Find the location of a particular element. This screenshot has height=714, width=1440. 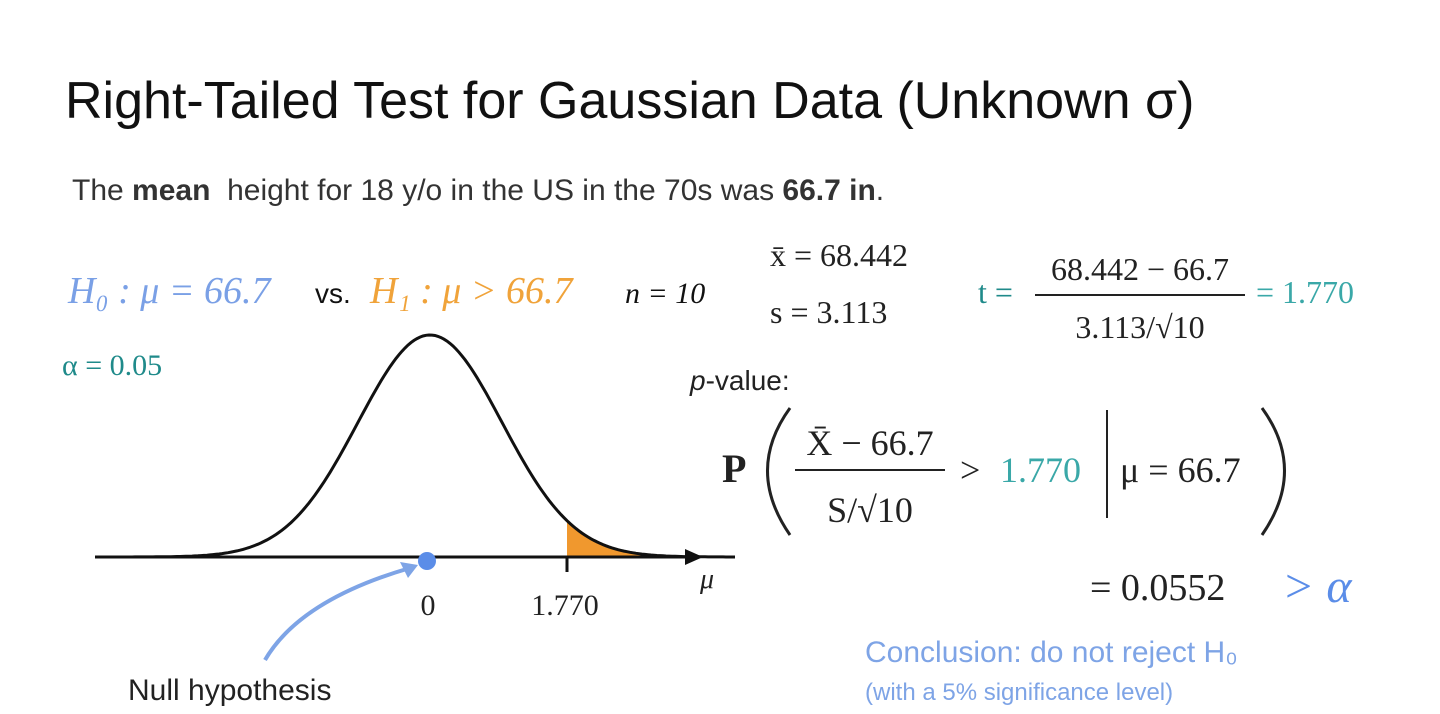

axis-label: μ is located at coordinates (706, 579).